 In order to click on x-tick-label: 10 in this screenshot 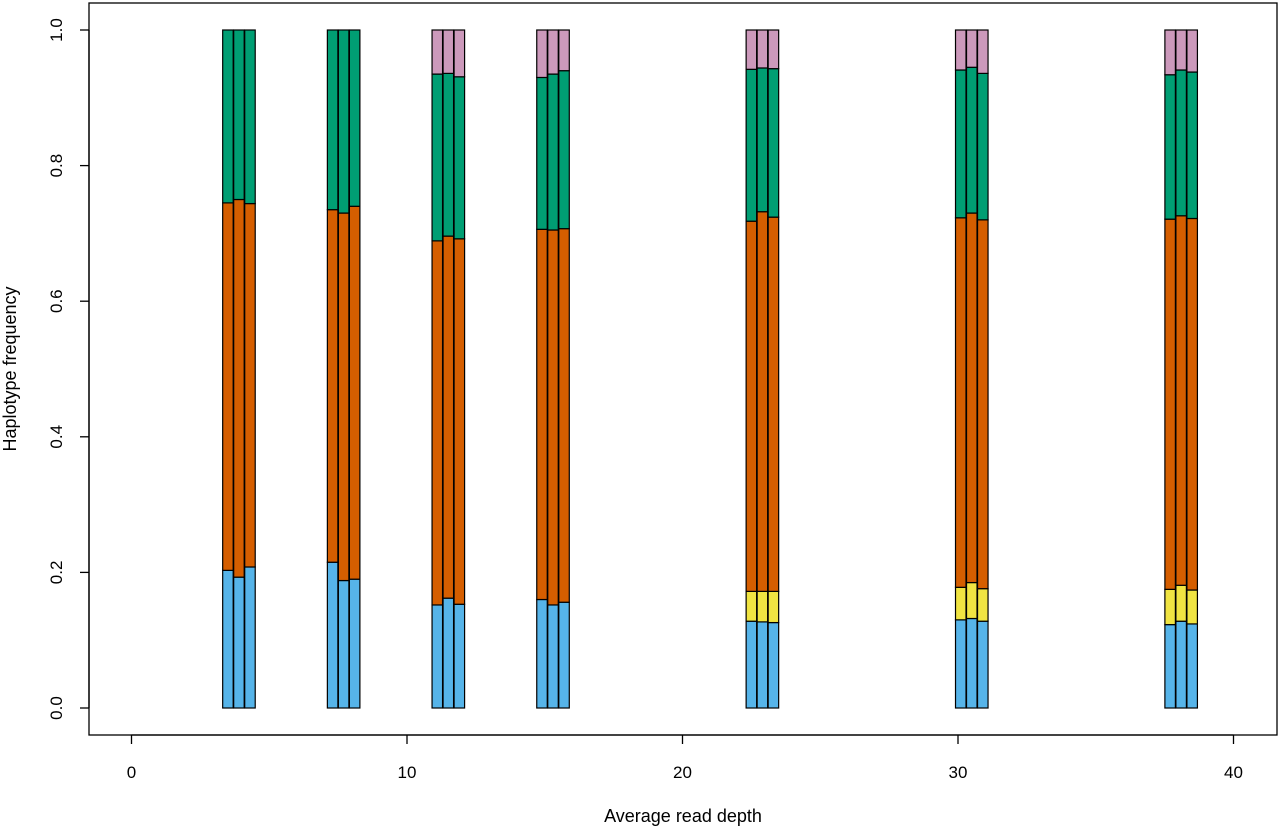, I will do `click(407, 772)`.